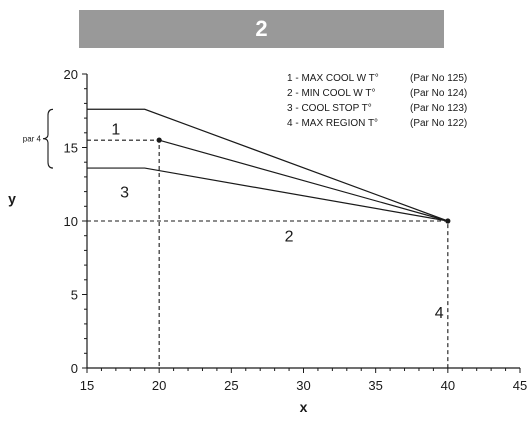 The image size is (532, 425). What do you see at coordinates (303, 385) in the screenshot?
I see `x-tick-label: 30` at bounding box center [303, 385].